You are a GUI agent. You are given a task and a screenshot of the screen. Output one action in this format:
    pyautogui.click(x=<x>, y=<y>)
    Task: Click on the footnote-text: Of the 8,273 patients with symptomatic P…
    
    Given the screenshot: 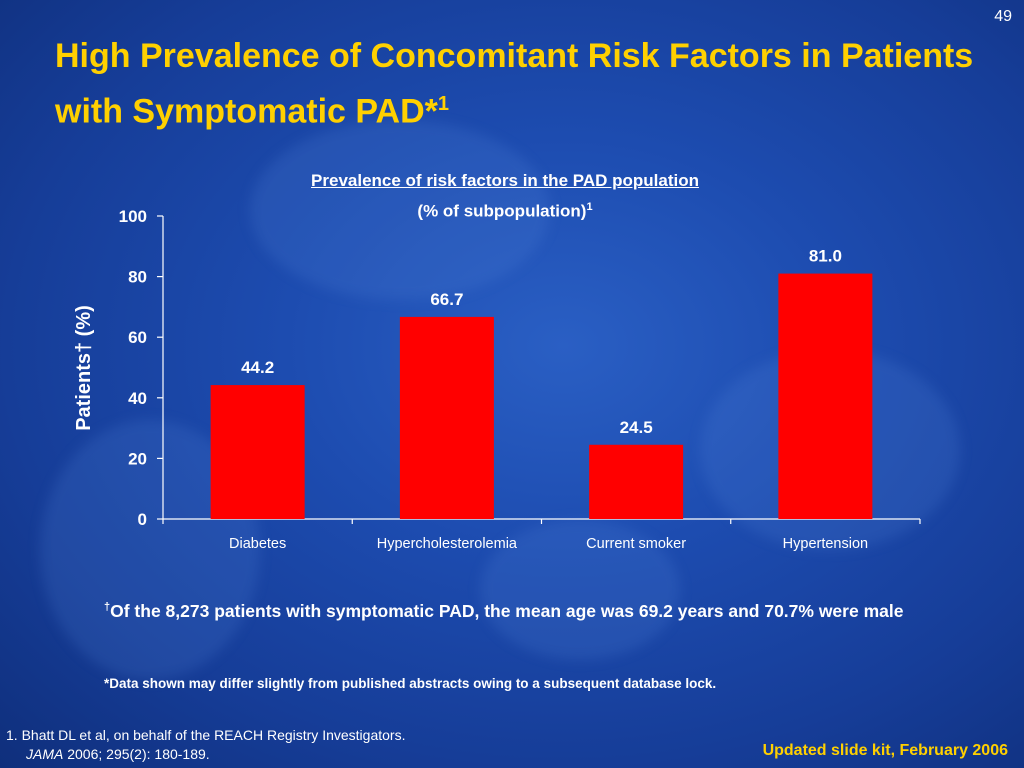 What is the action you would take?
    pyautogui.click(x=507, y=610)
    